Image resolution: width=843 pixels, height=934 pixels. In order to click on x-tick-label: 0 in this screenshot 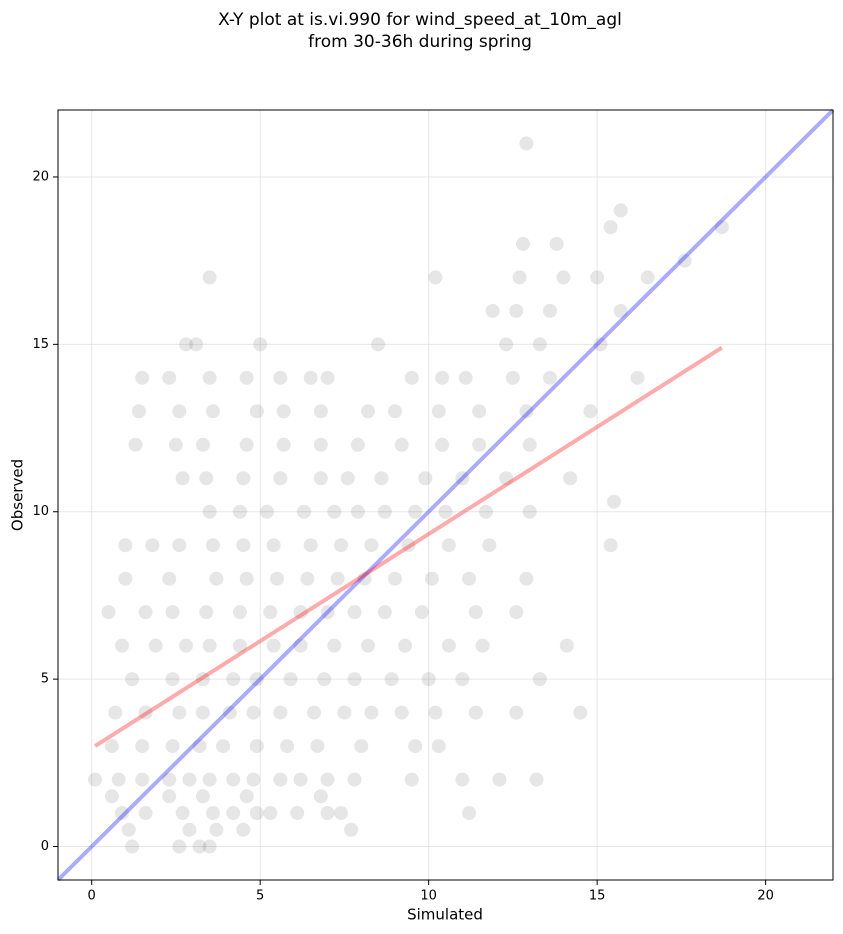, I will do `click(92, 896)`.